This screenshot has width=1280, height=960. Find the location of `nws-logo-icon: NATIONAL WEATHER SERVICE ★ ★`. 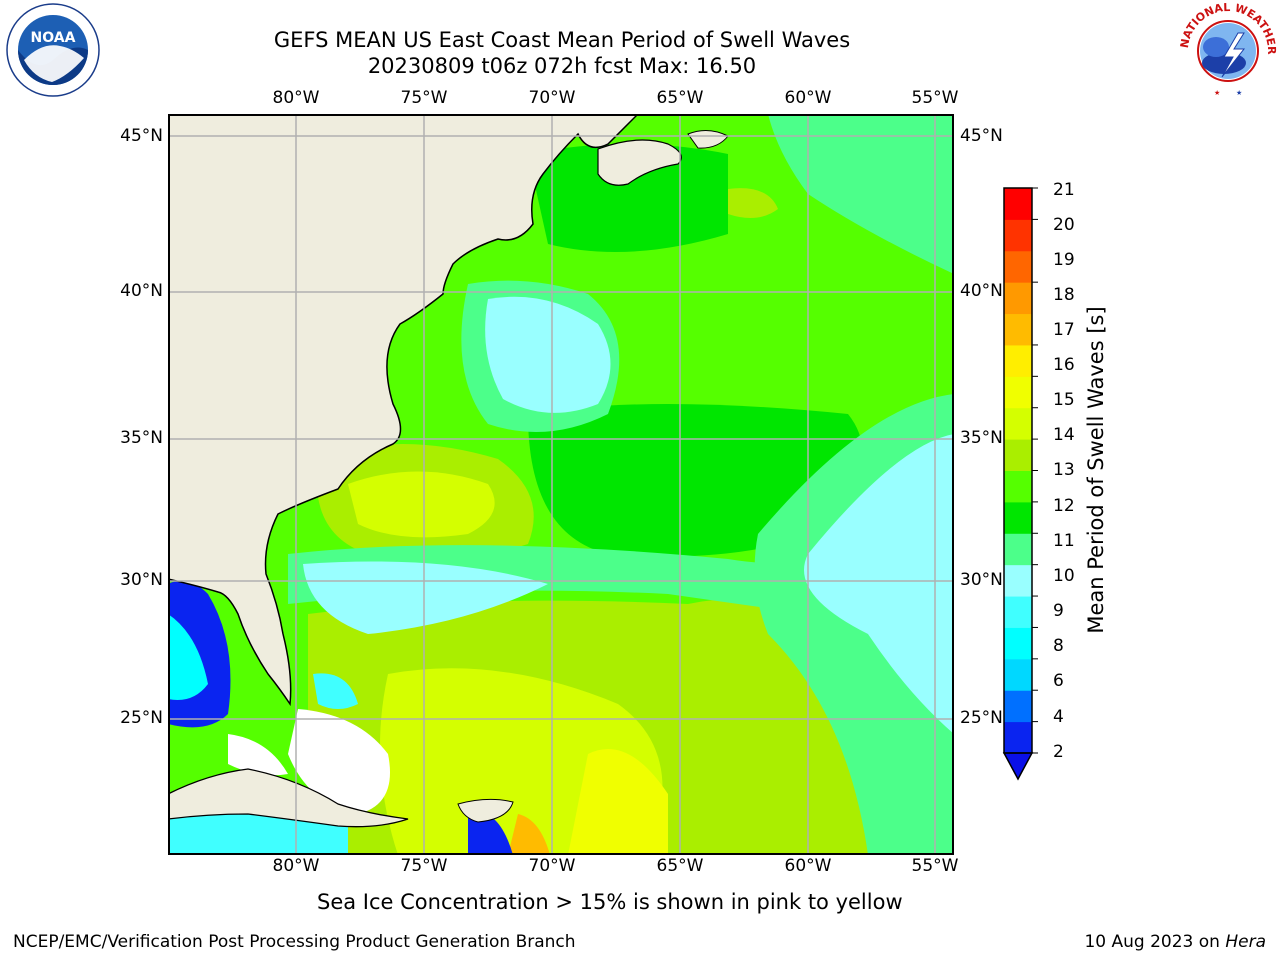

nws-logo-icon: NATIONAL WEATHER SERVICE ★ ★ is located at coordinates (1228, 50).